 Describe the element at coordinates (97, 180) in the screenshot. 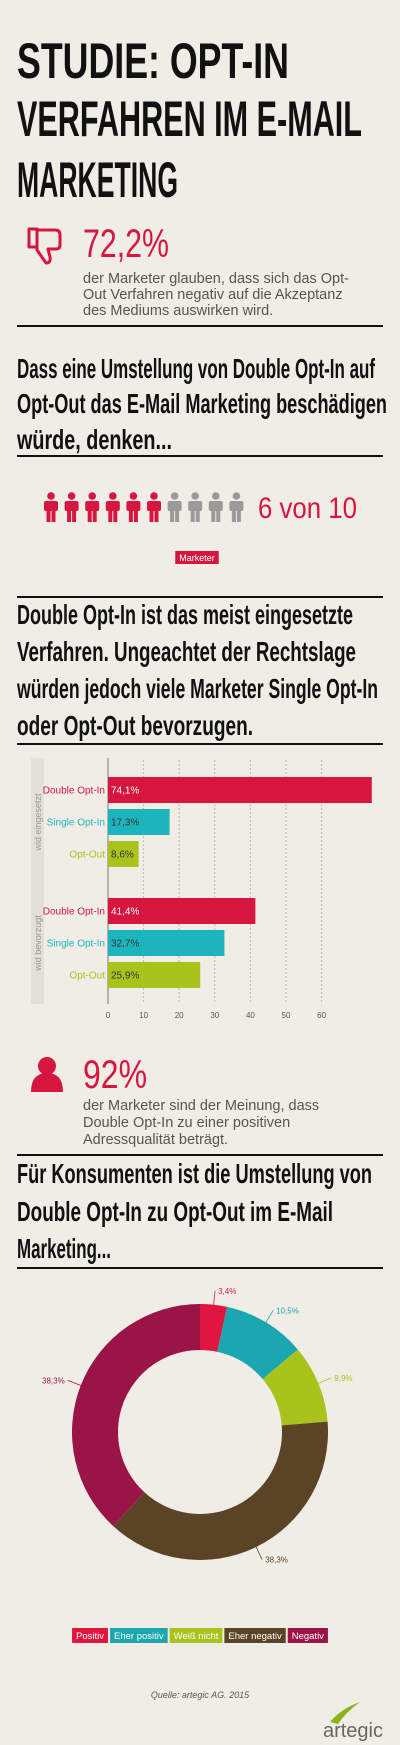

I see `title-line: MARKETING` at that location.